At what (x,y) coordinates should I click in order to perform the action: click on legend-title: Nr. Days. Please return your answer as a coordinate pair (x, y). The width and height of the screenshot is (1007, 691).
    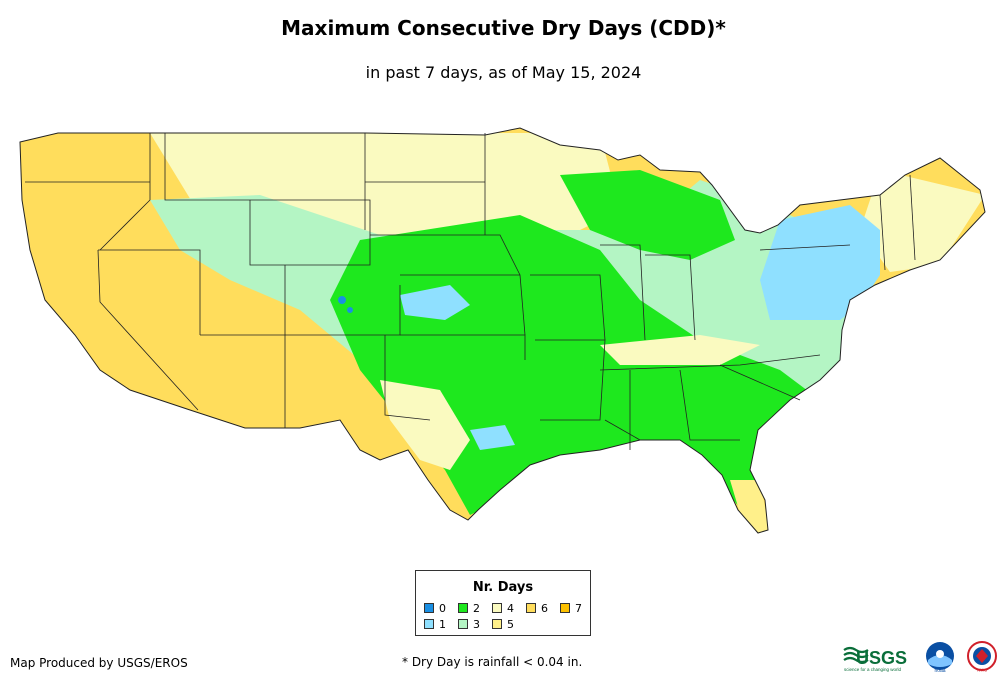
    Looking at the image, I should click on (503, 587).